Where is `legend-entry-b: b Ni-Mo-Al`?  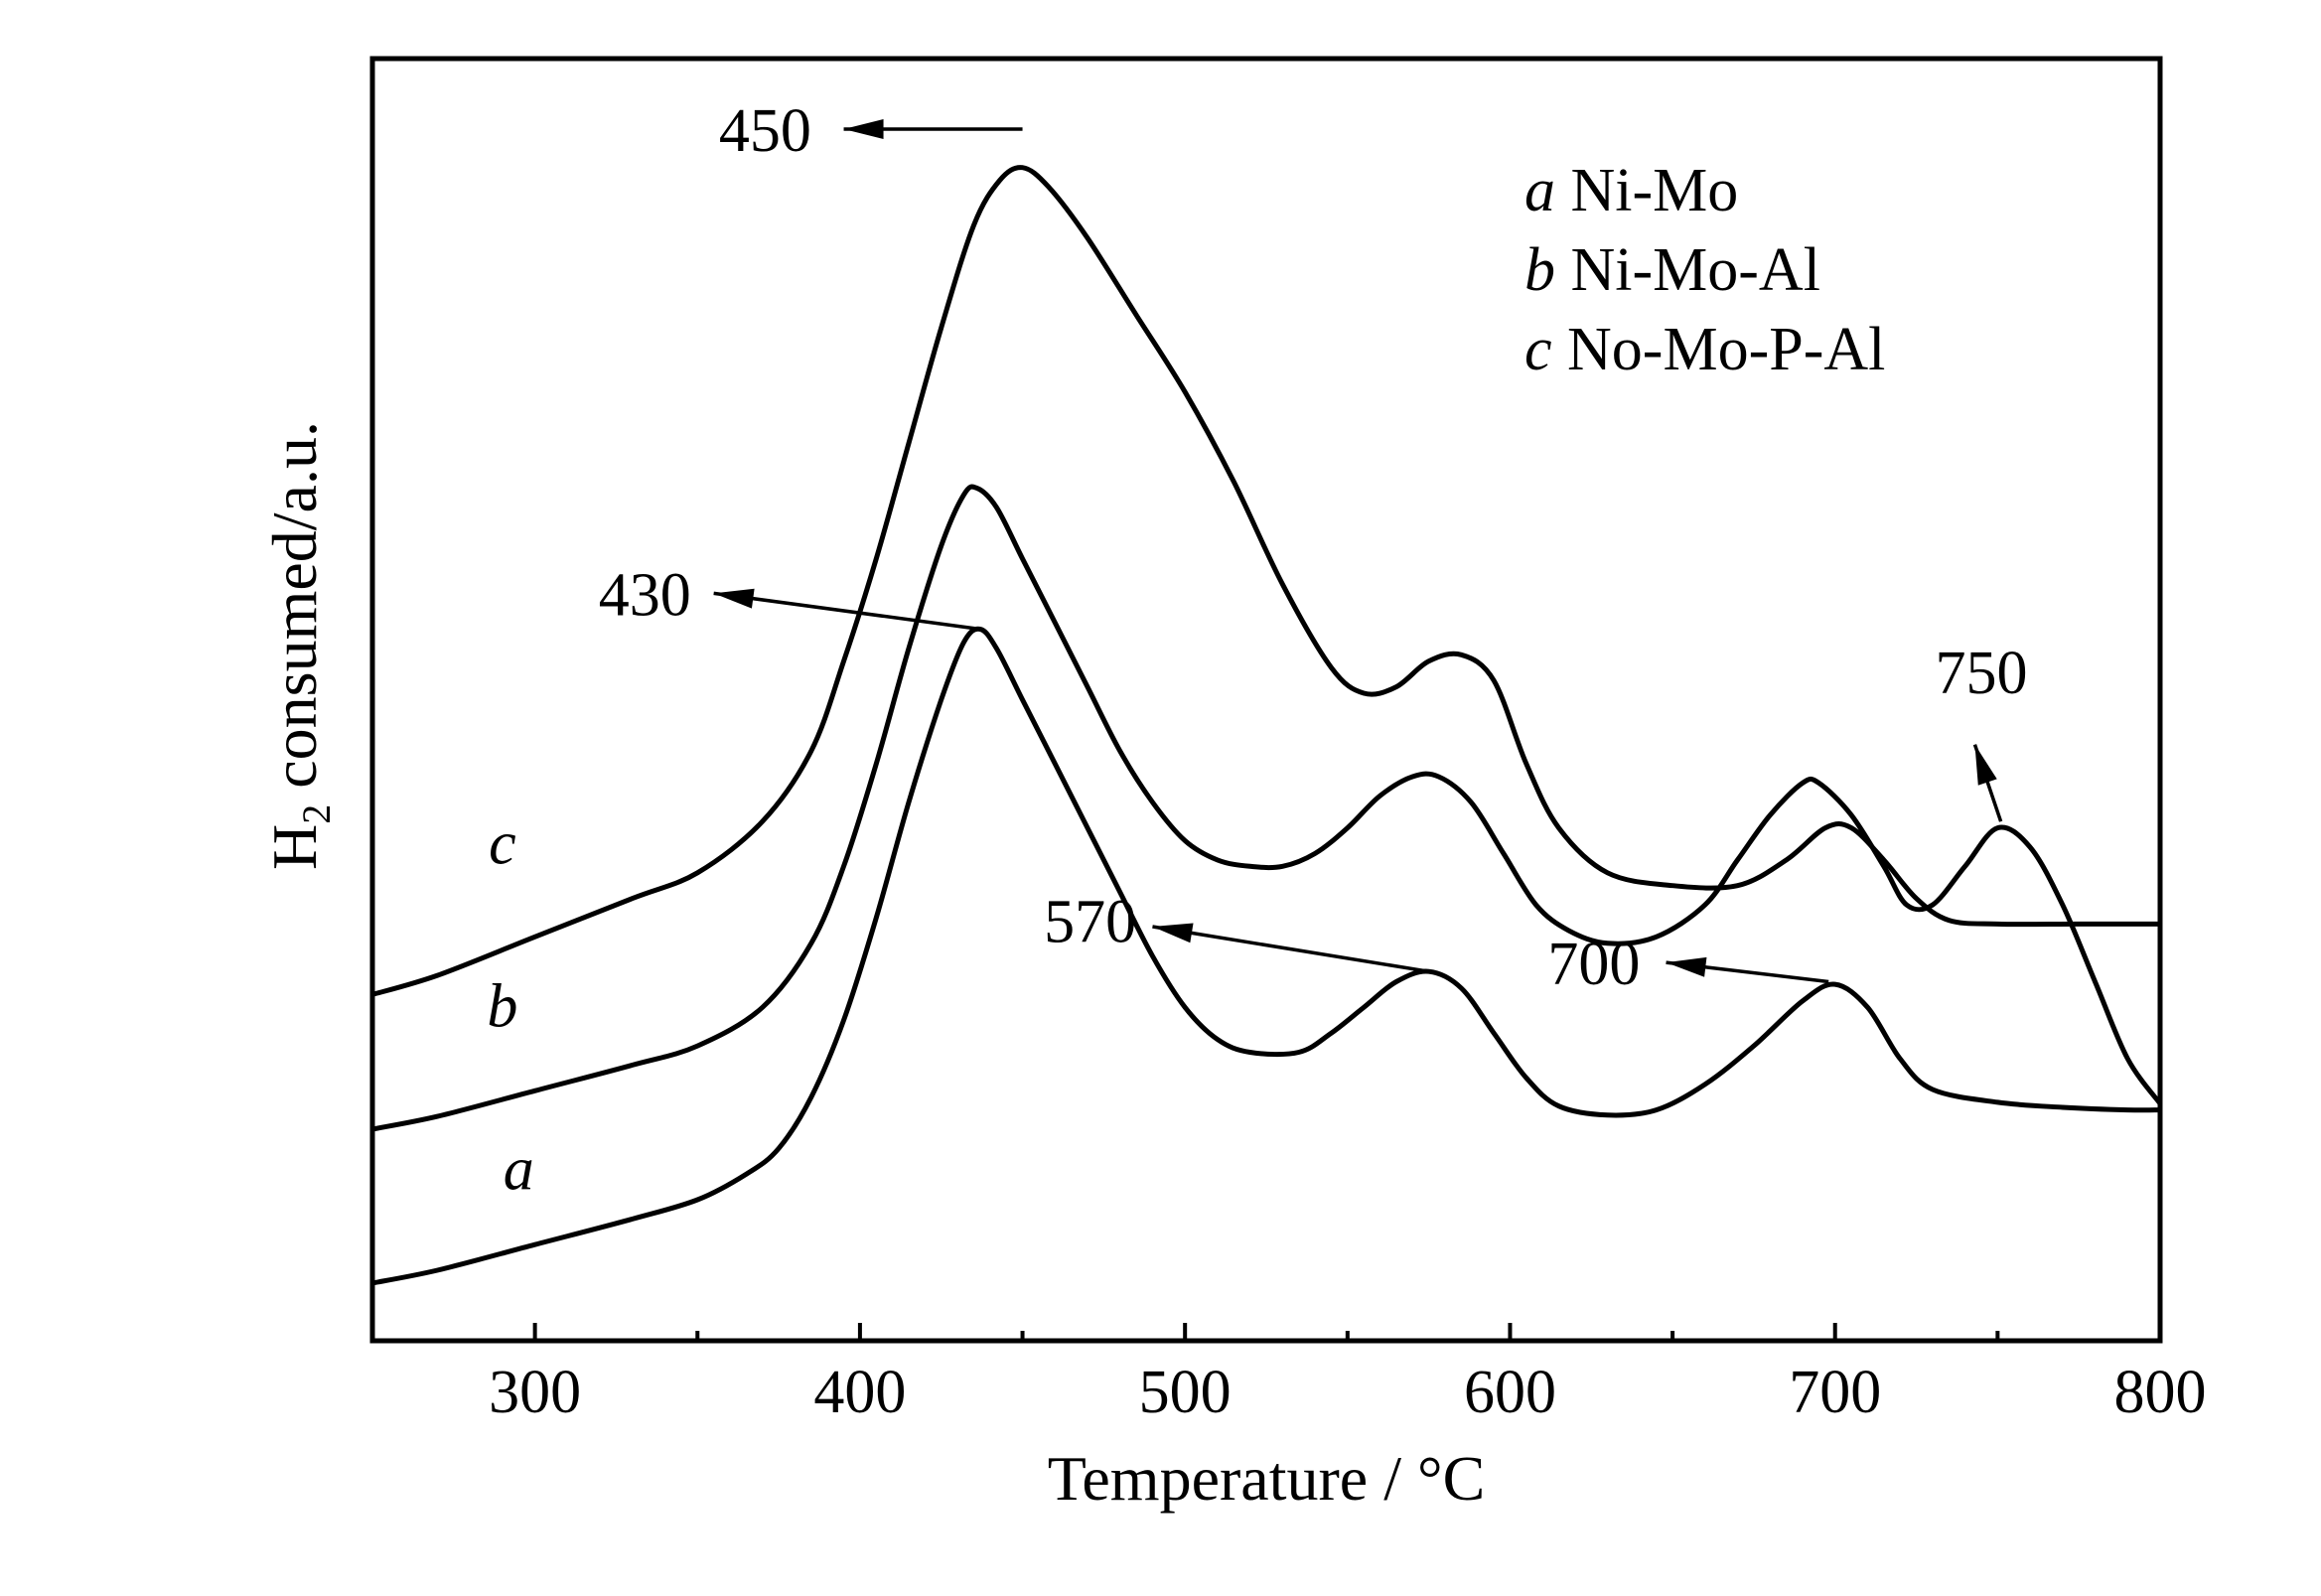
legend-entry-b: b Ni-Mo-Al is located at coordinates (1672, 270).